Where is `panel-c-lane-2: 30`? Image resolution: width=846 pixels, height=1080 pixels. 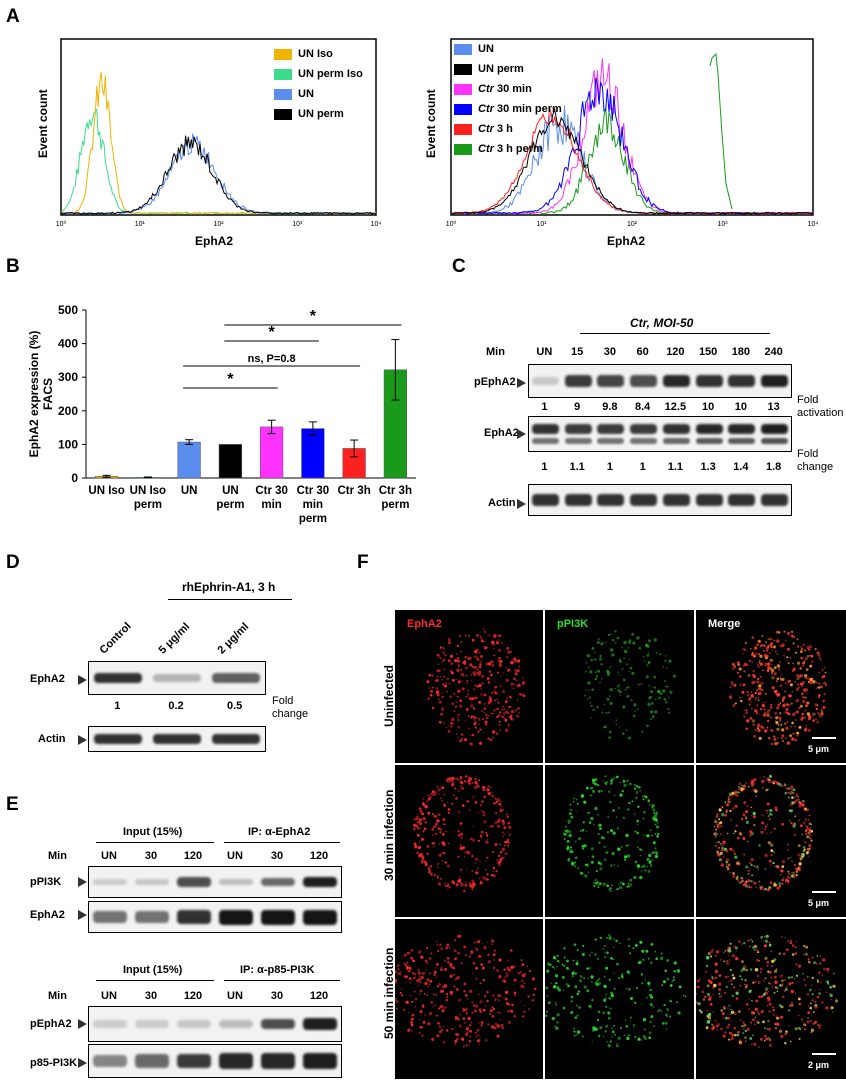
panel-c-lane-2: 30 is located at coordinates (609, 352).